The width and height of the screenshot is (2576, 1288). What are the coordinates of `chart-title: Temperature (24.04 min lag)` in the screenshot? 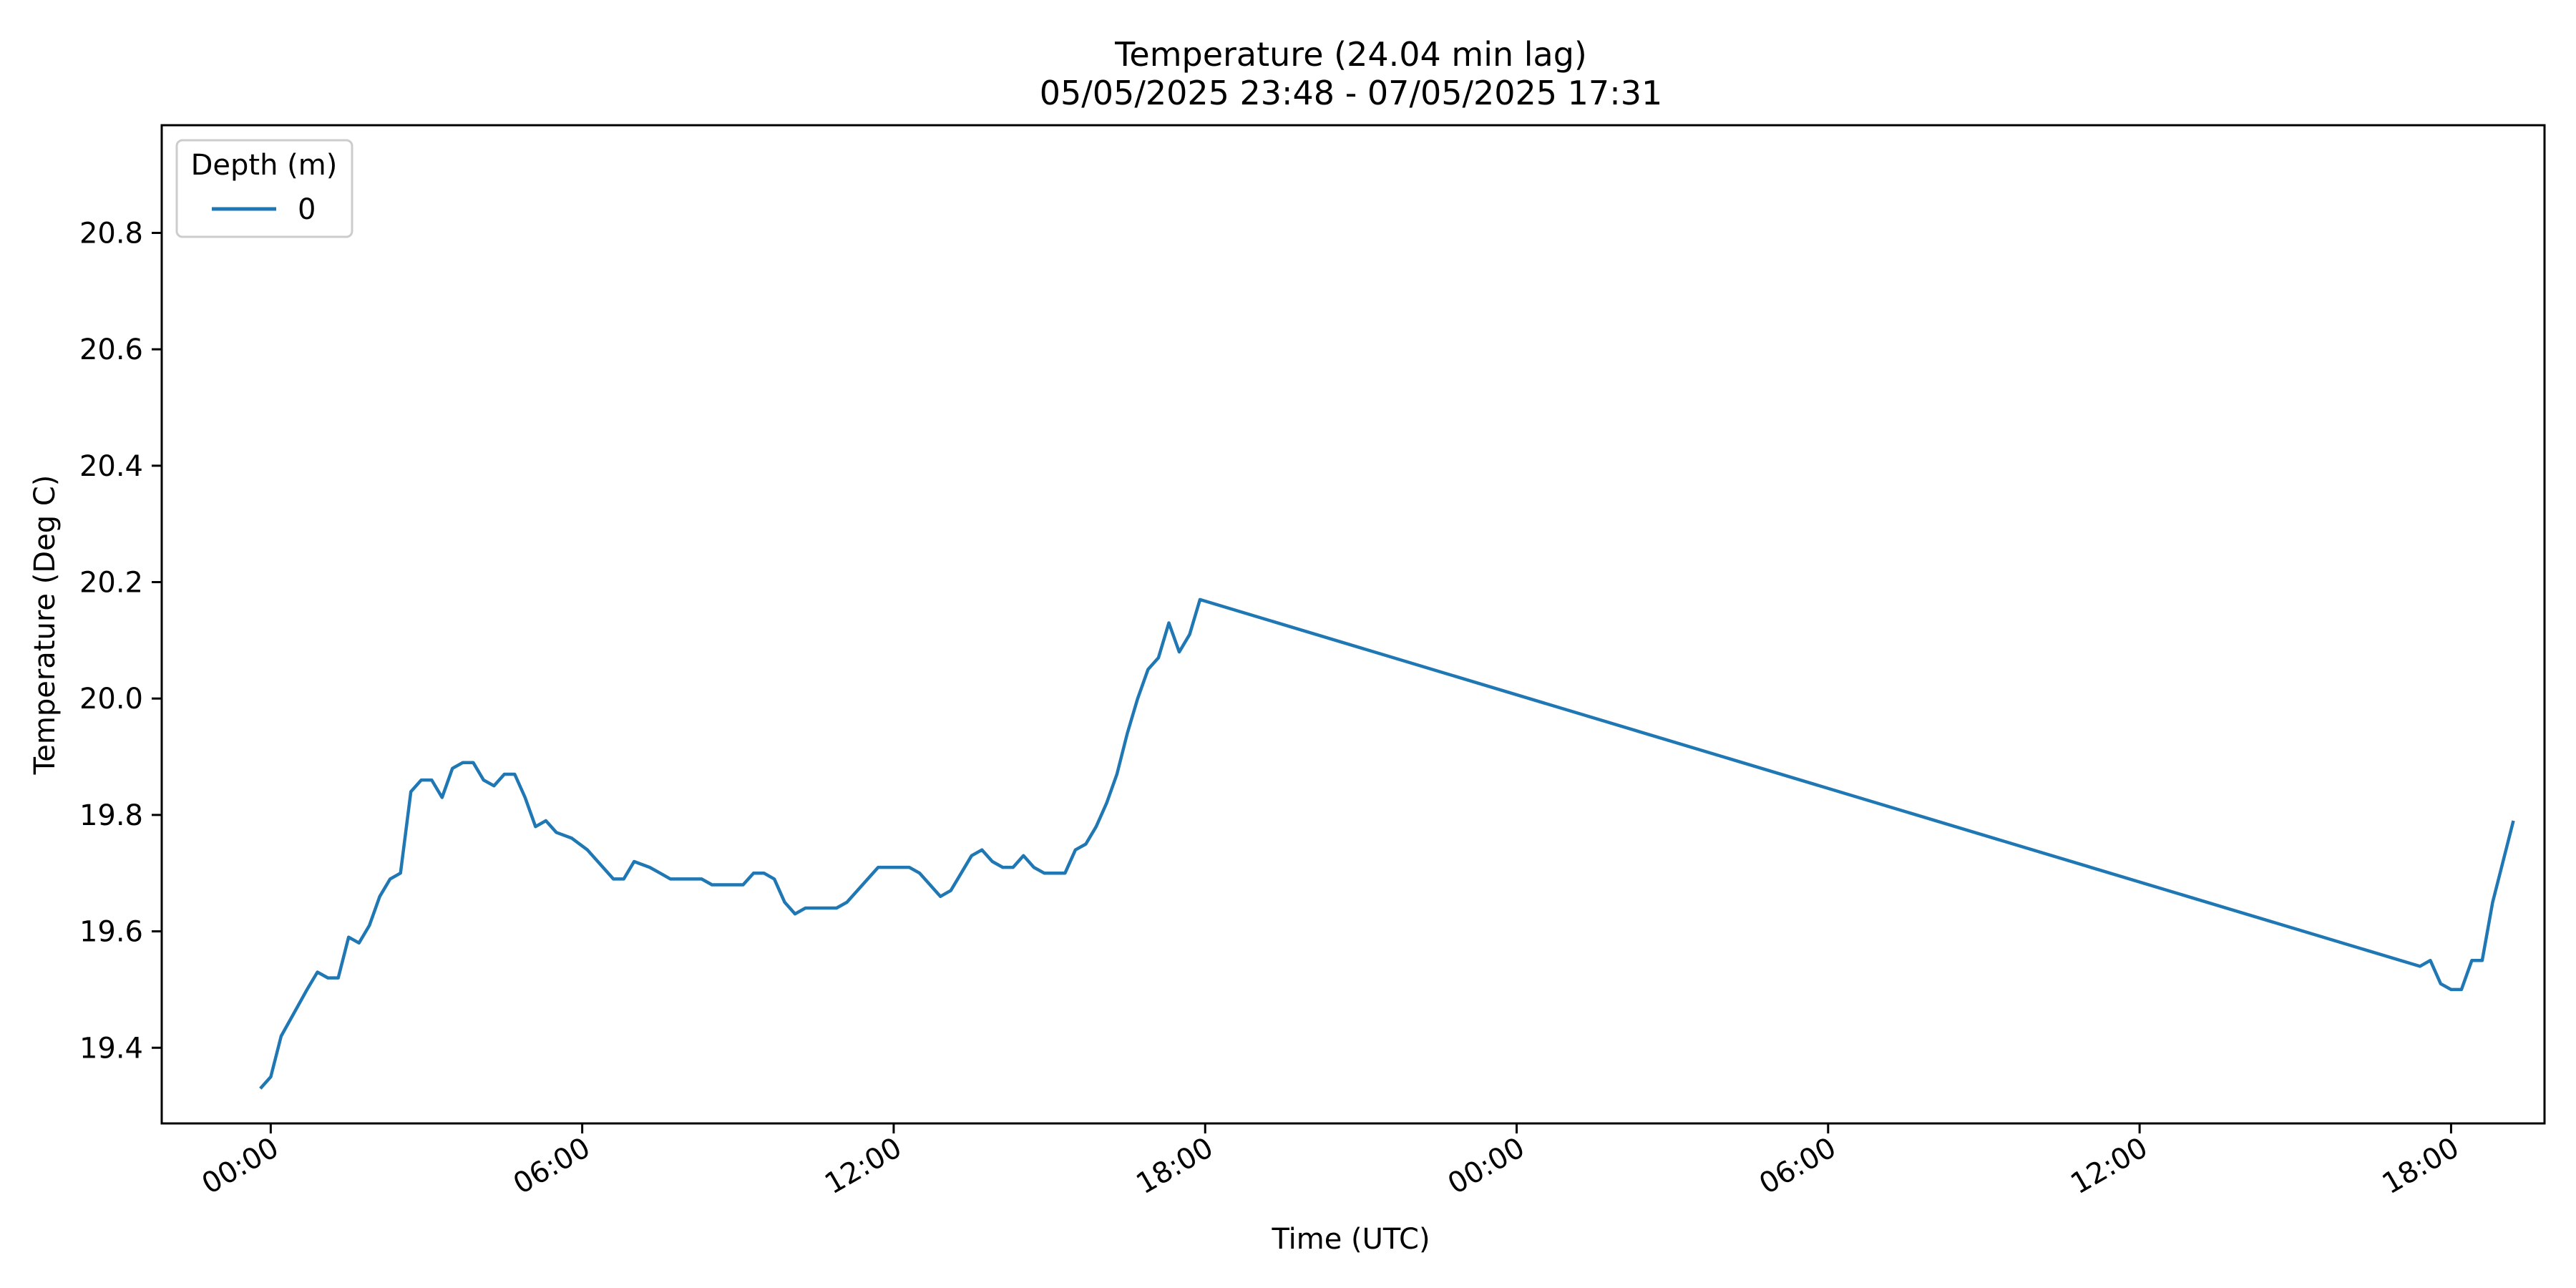 It's located at (1350, 54).